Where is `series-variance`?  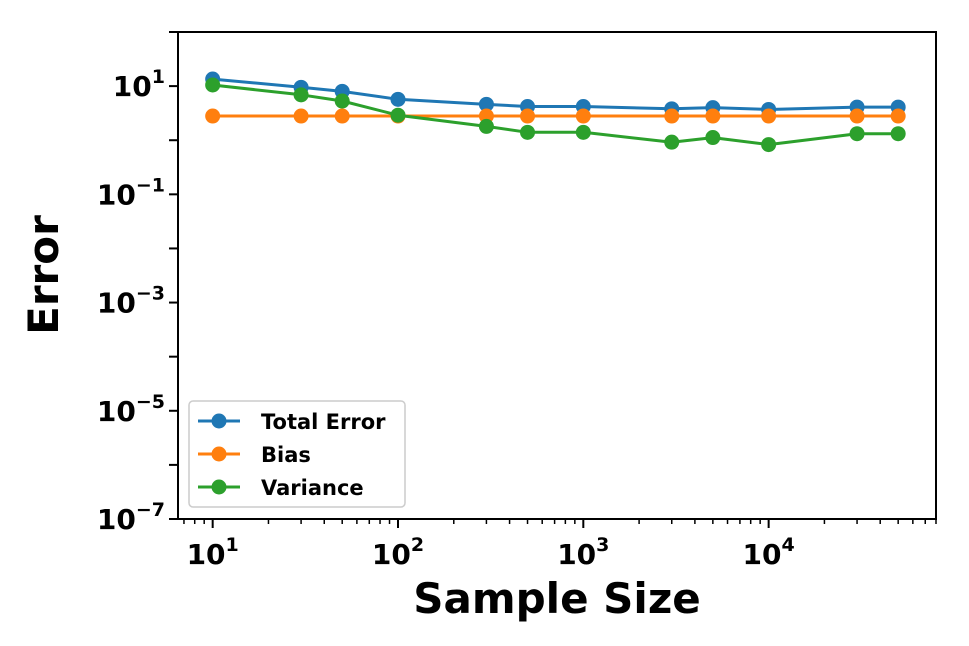
series-variance is located at coordinates (555, 115).